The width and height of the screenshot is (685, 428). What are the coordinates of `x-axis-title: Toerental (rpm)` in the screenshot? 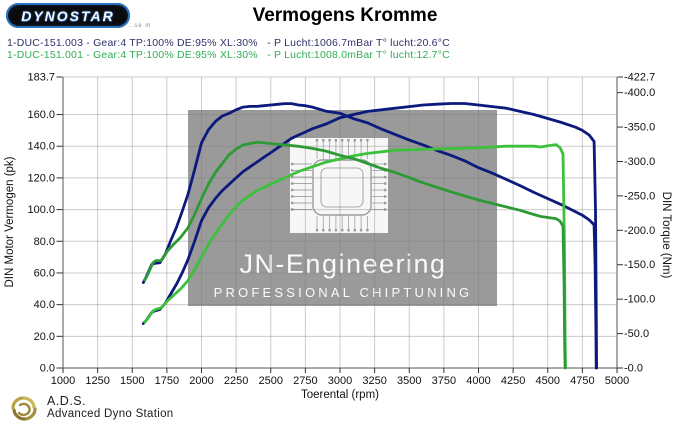 It's located at (340, 395).